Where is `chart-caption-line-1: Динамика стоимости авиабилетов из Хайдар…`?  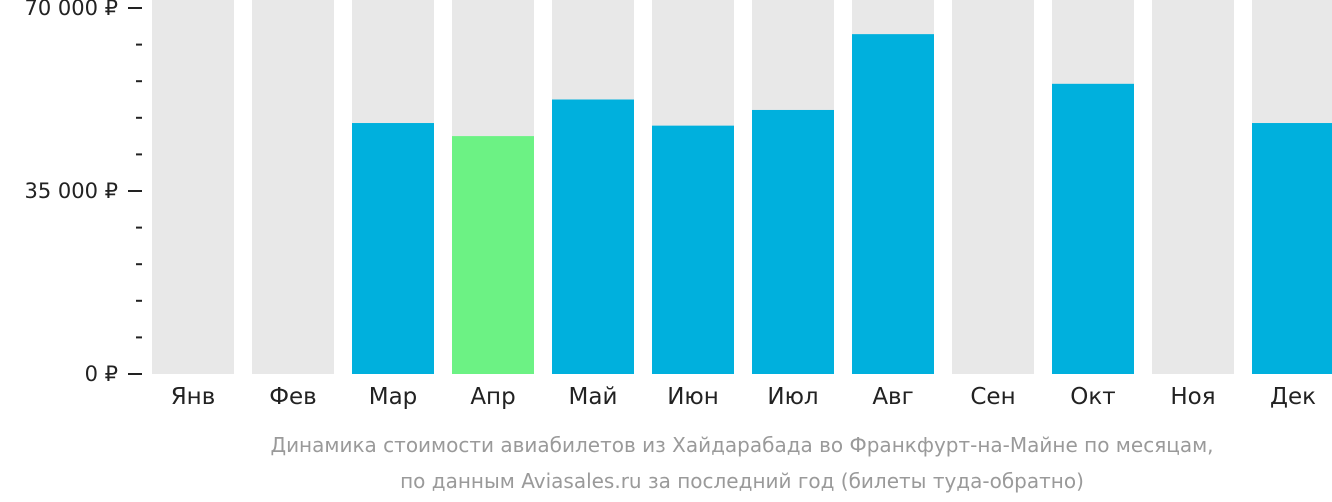 chart-caption-line-1: Динамика стоимости авиабилетов из Хайдар… is located at coordinates (741, 445).